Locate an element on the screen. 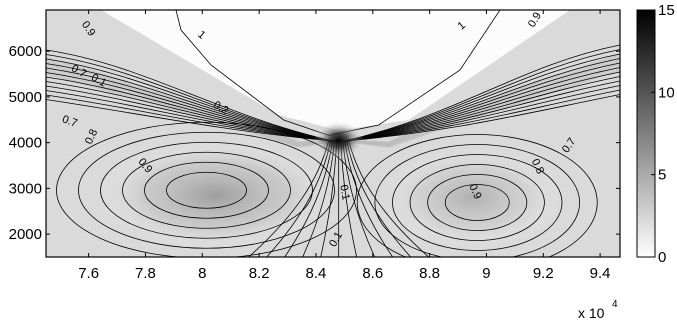 The image size is (677, 322). colorbar-ticks: 0 5 10 15 is located at coordinates (663, 134).